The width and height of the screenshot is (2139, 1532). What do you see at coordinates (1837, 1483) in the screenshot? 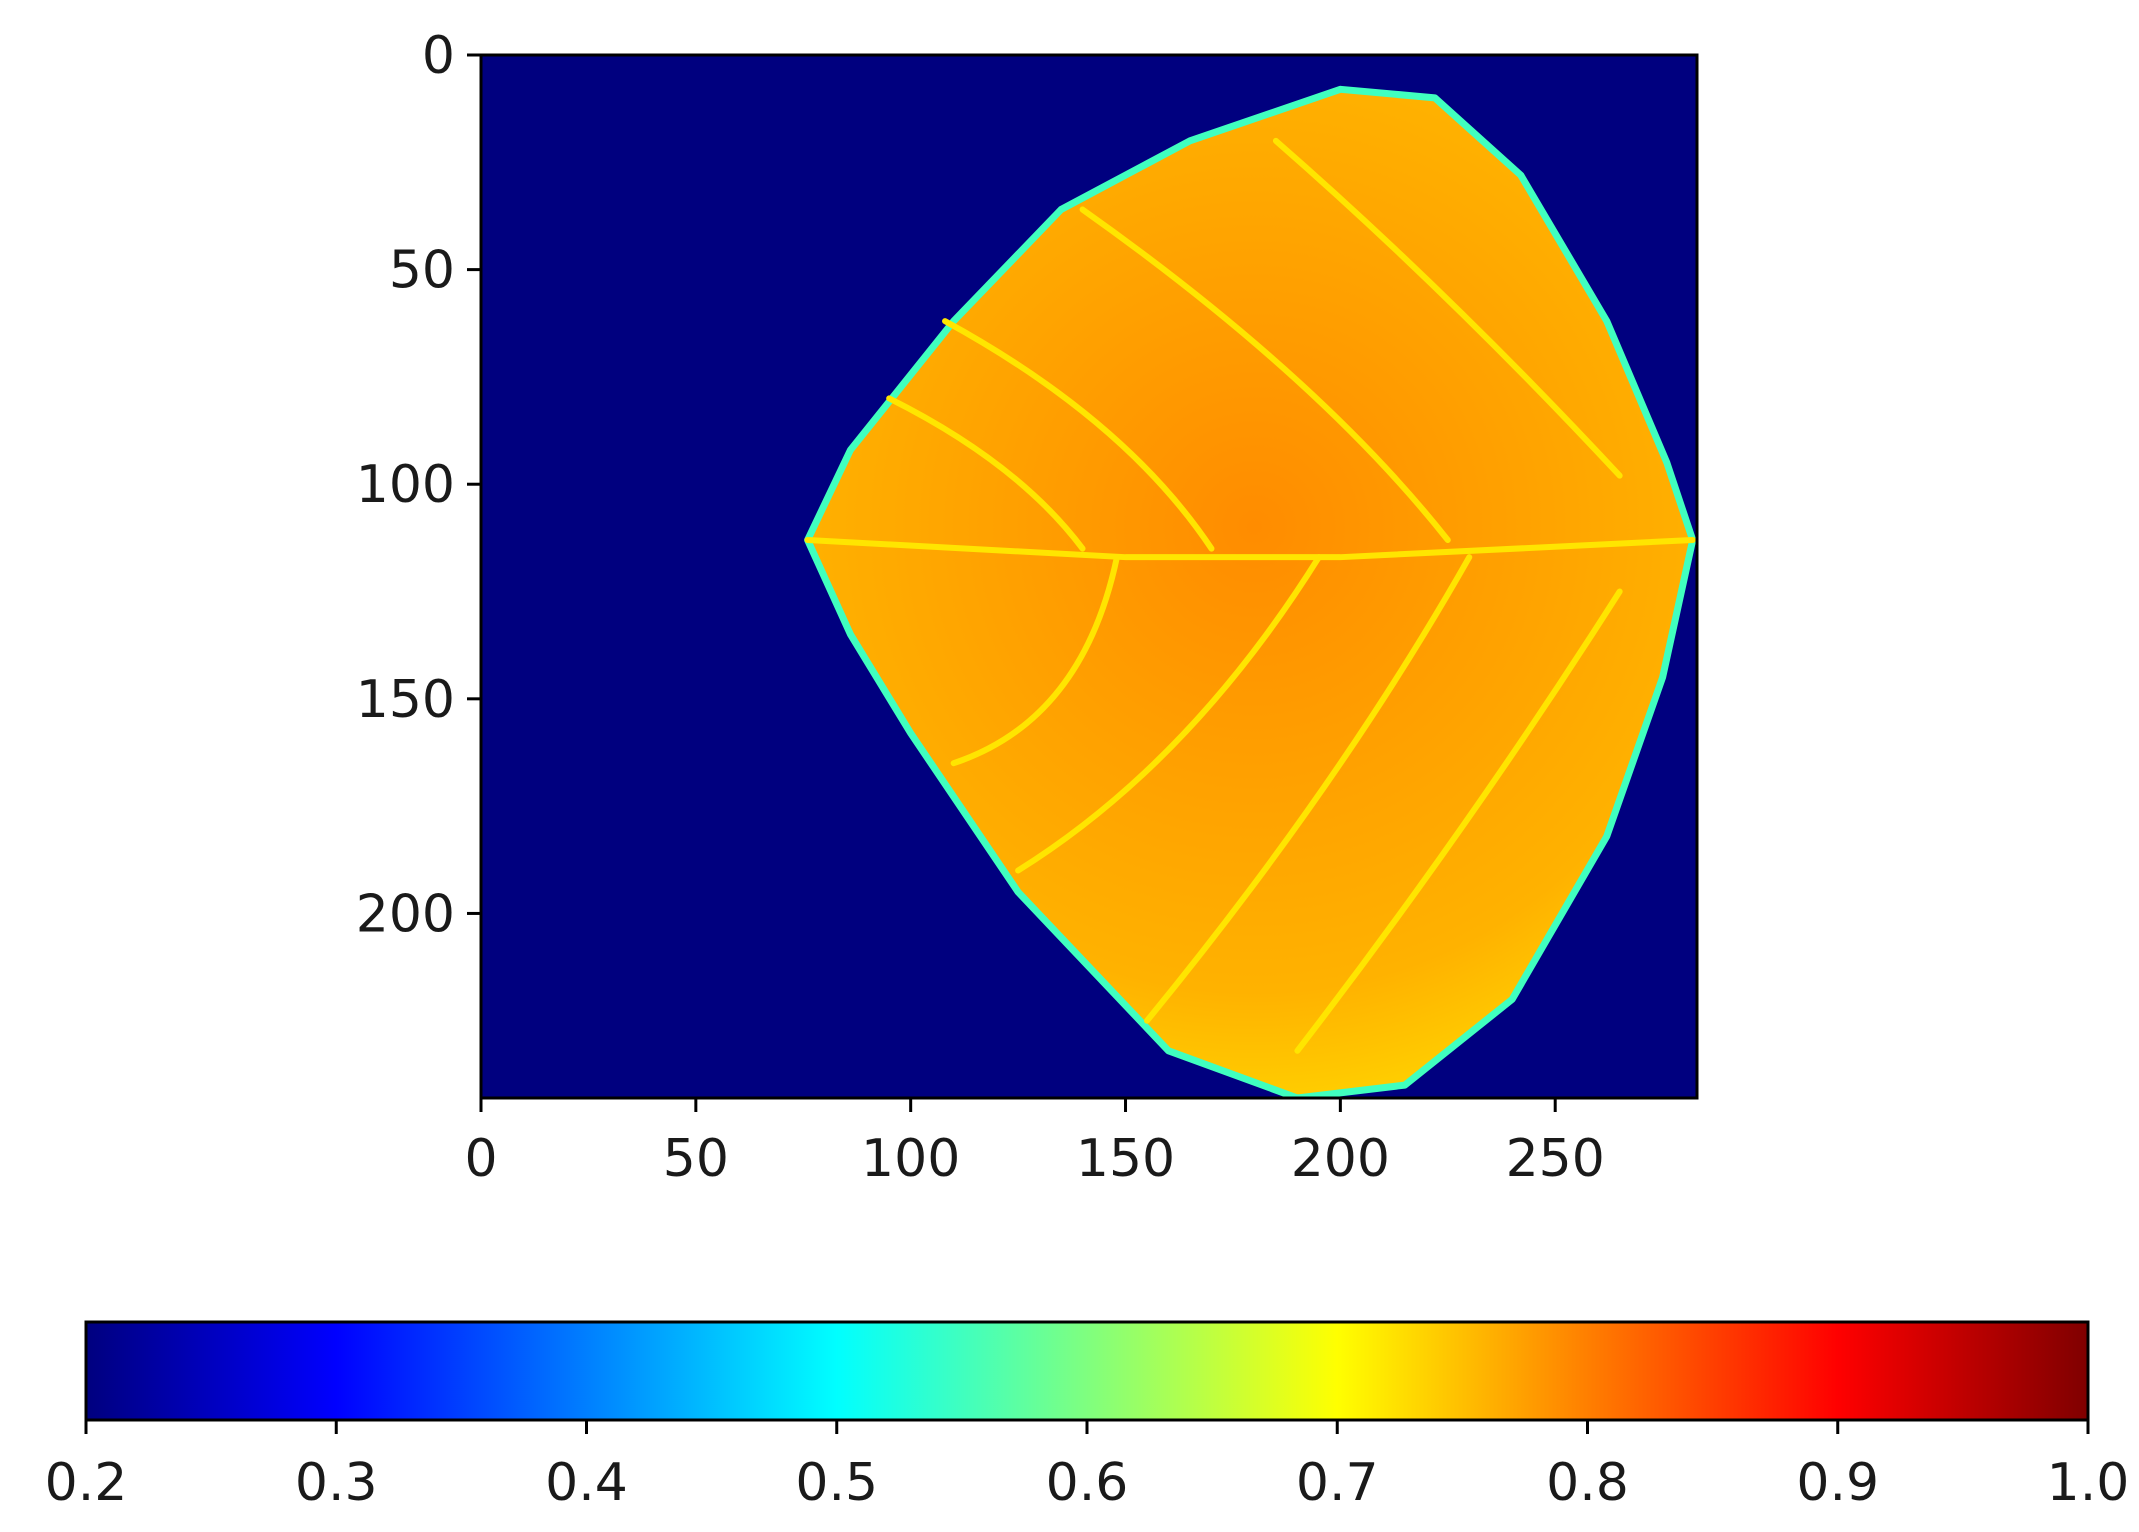
I see `colorbar-tick-label: 0.9` at bounding box center [1837, 1483].